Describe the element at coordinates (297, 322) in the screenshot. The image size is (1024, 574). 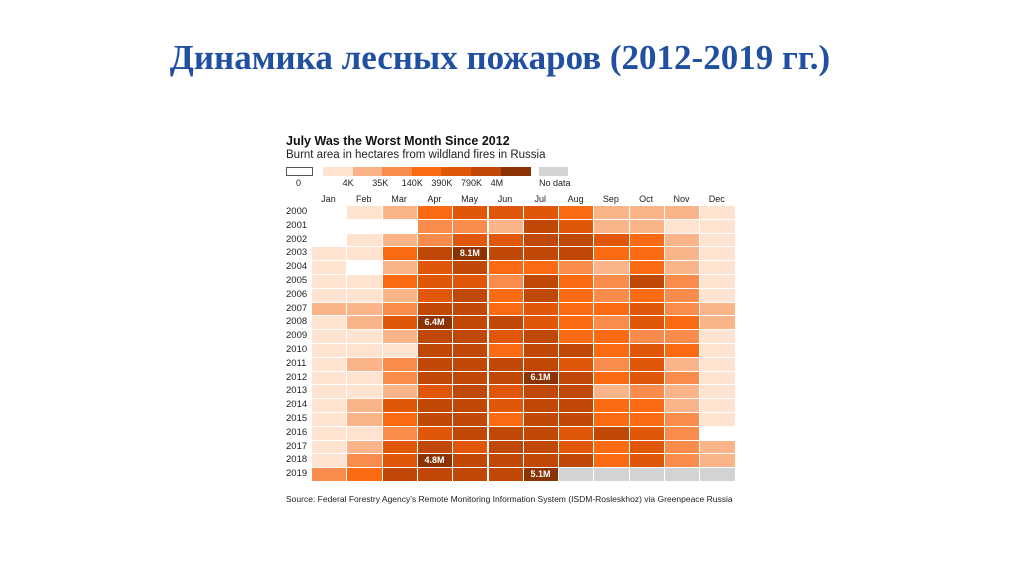
I see `year-label: 2008` at that location.